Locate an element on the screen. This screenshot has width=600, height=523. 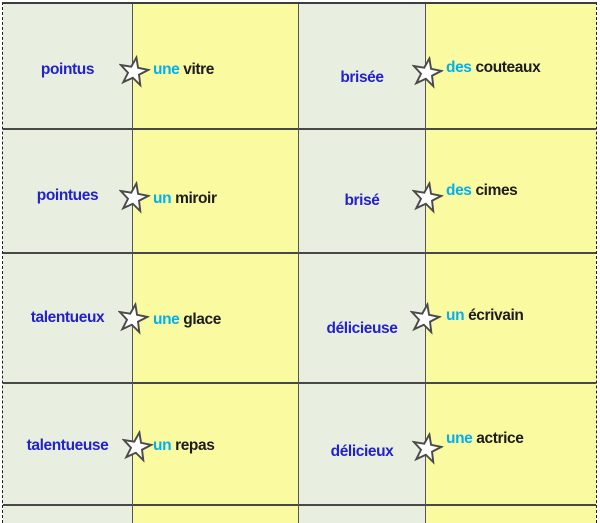
adjective-card: brisée is located at coordinates (362, 67).